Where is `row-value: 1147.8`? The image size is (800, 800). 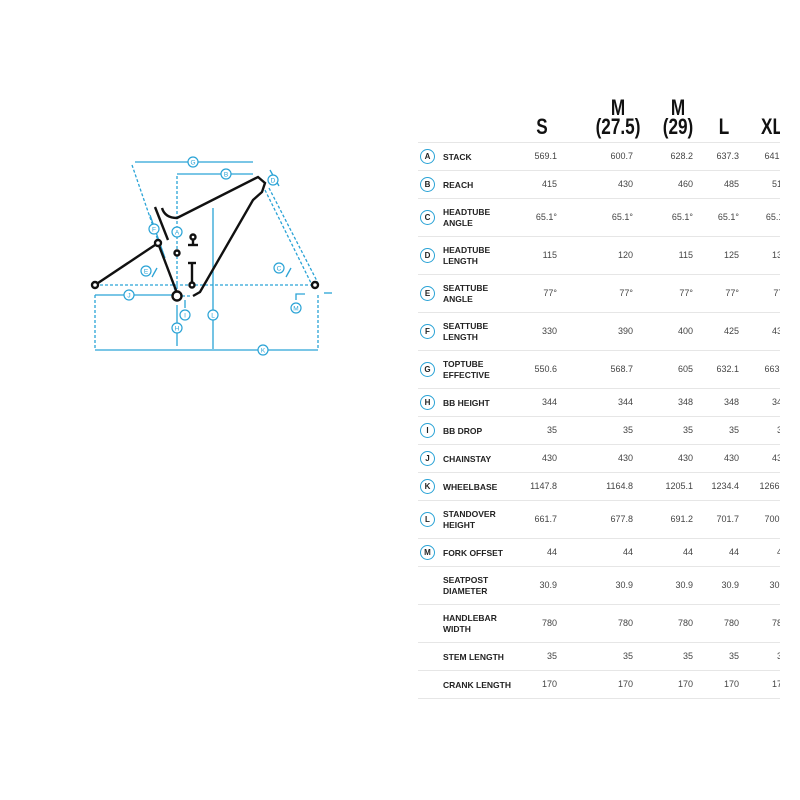 row-value: 1147.8 is located at coordinates (543, 486).